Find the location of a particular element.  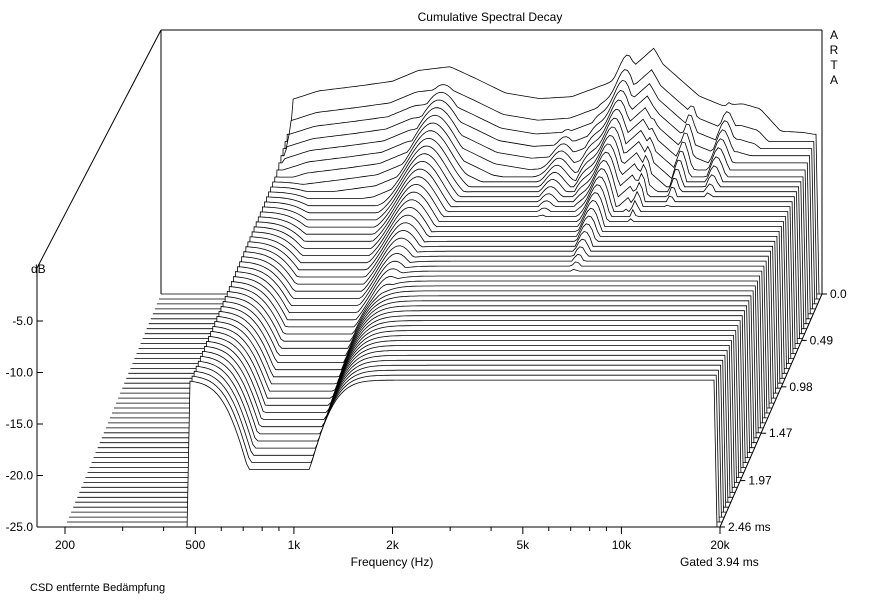

db-tick-label: -25.0 is located at coordinates (20, 527).